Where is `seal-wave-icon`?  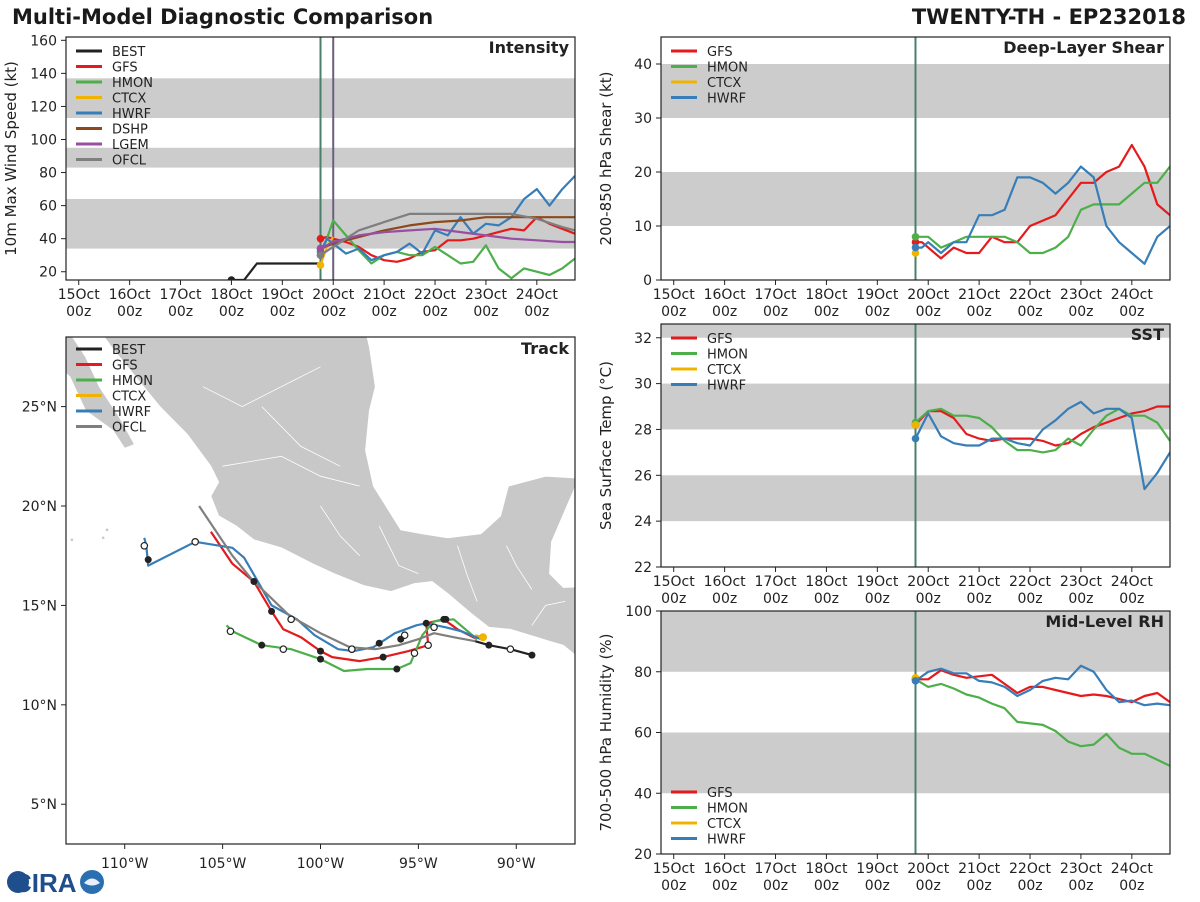
seal-wave-icon is located at coordinates (92, 882).